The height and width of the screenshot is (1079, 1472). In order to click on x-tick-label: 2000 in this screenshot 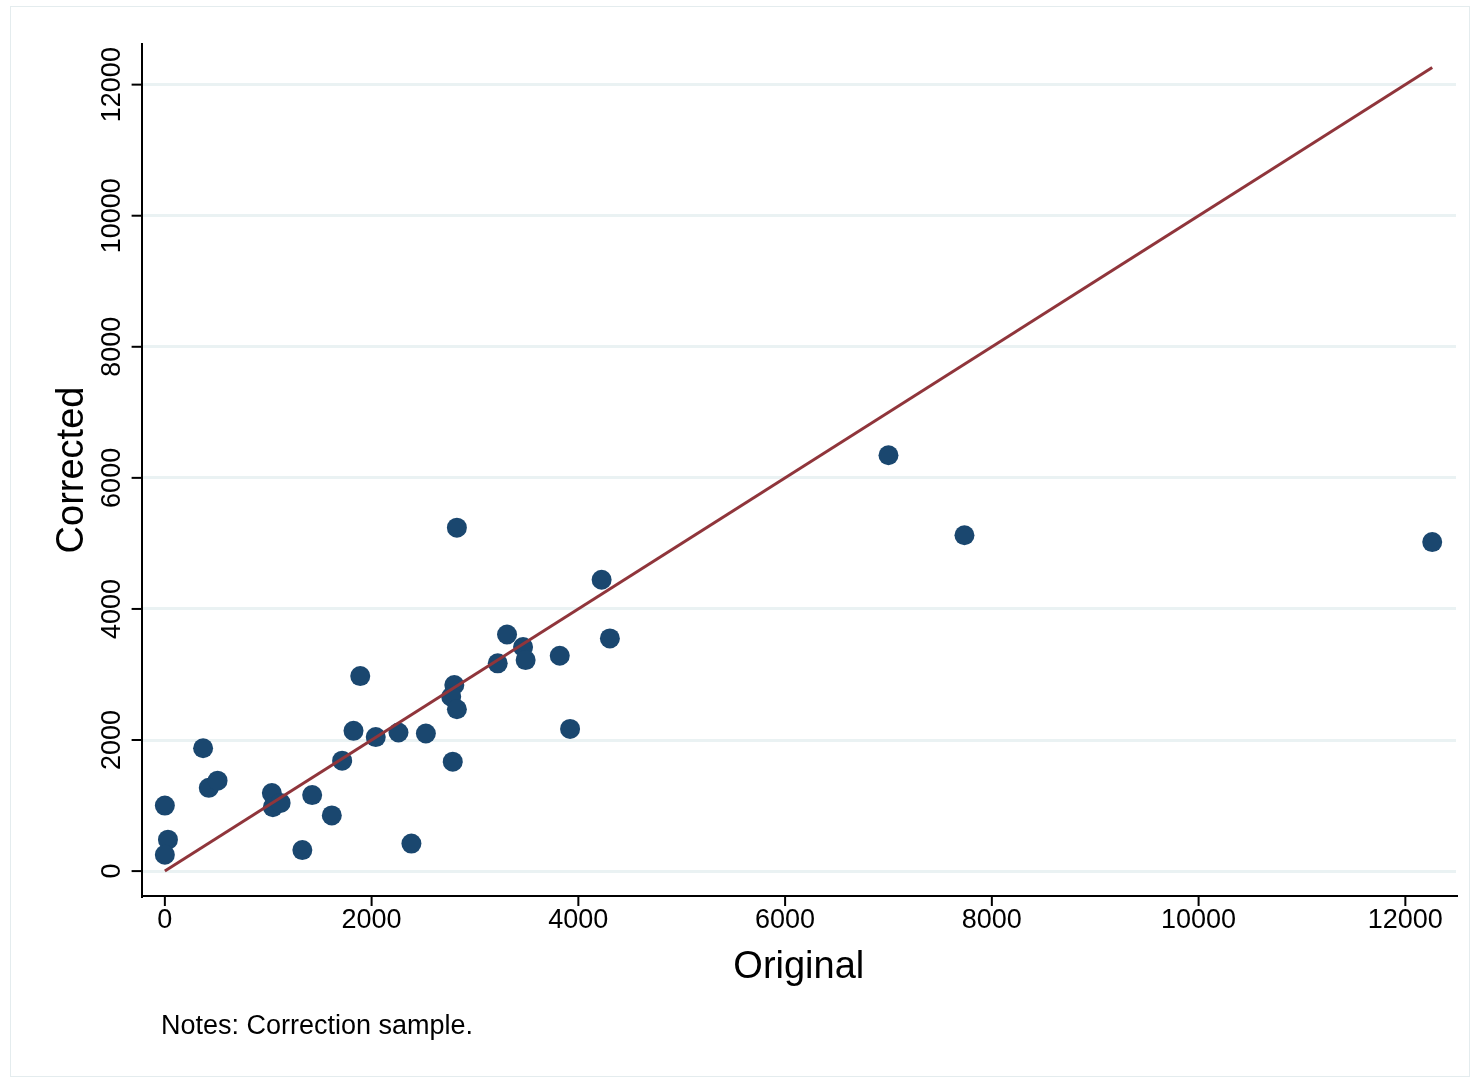, I will do `click(371, 918)`.